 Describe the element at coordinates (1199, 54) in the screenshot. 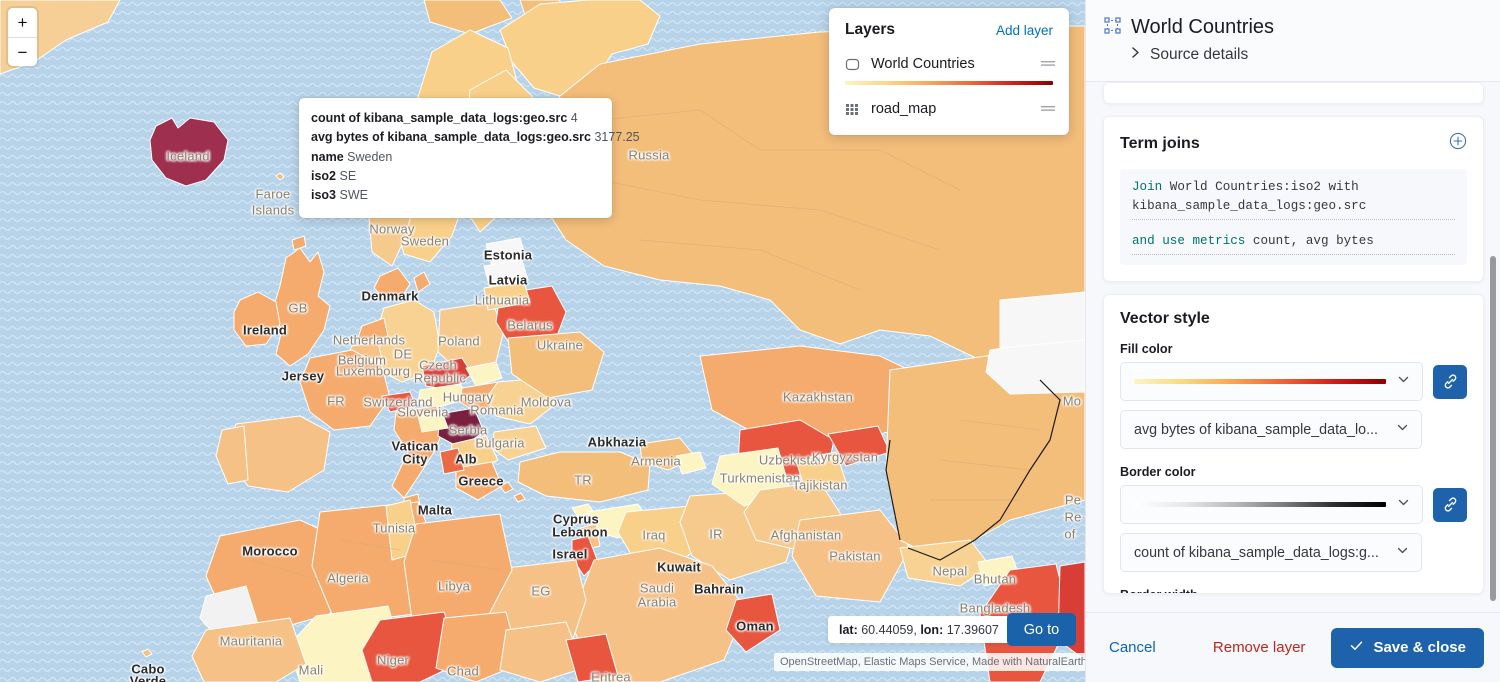

I see `source-details-toggle: Source details` at that location.